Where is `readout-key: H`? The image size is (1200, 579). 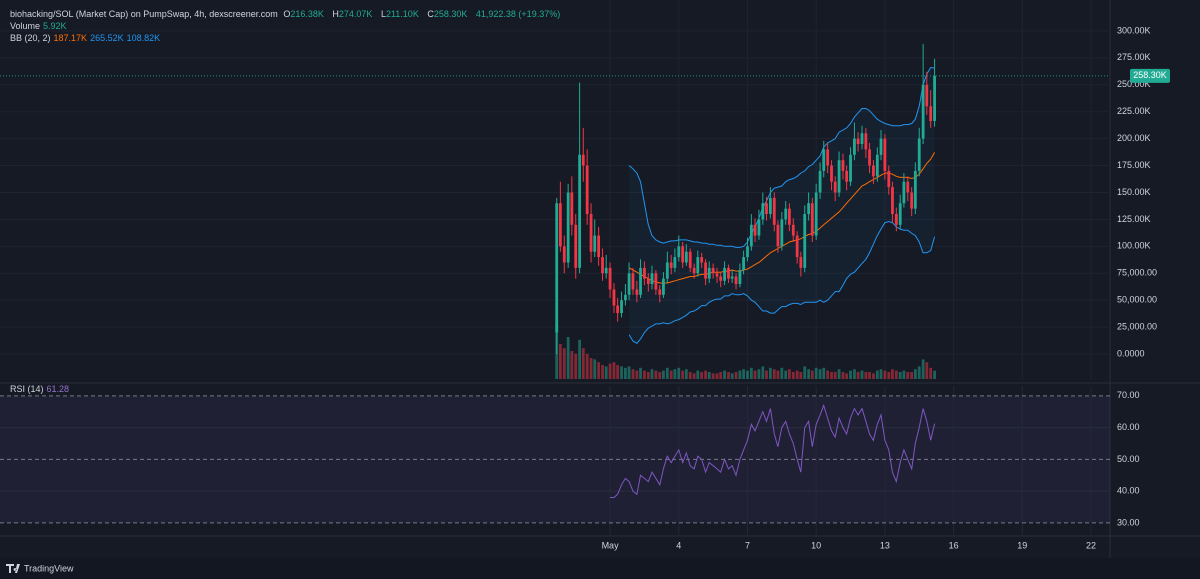
readout-key: H is located at coordinates (335, 14).